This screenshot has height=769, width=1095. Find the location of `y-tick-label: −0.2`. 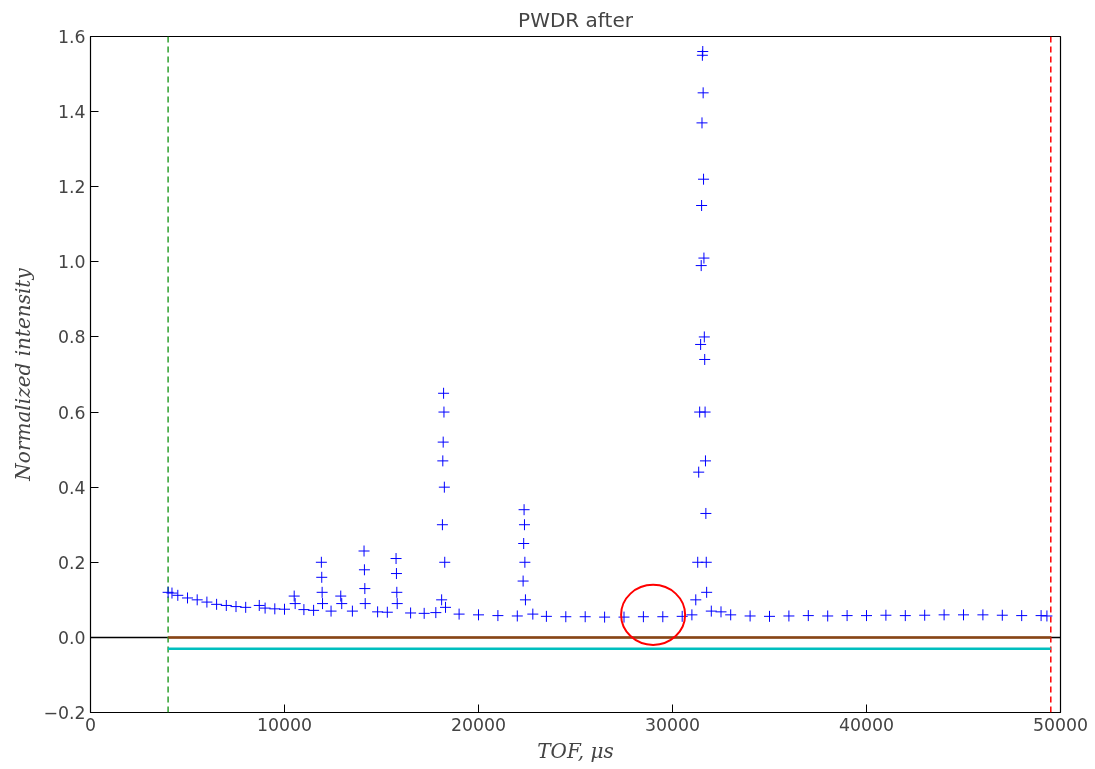

y-tick-label: −0.2 is located at coordinates (64, 713).